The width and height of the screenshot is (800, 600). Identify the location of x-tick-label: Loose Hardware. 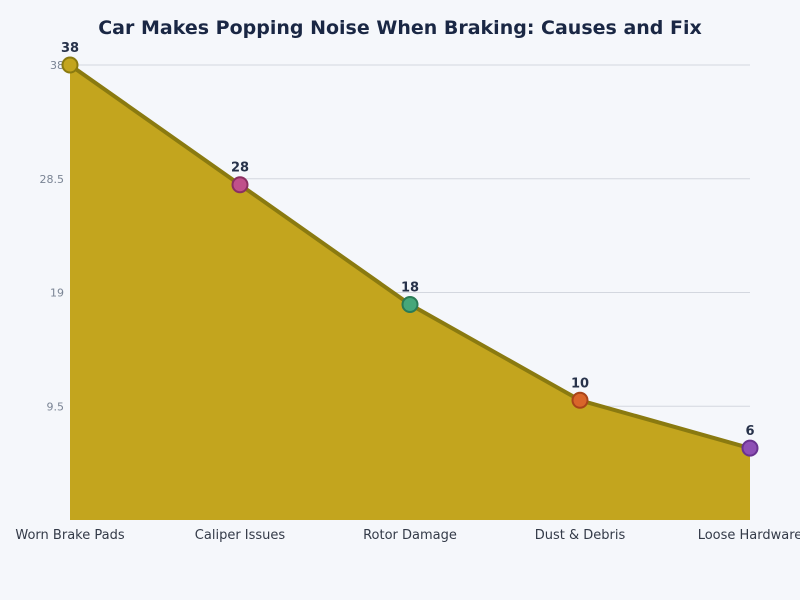
(749, 535).